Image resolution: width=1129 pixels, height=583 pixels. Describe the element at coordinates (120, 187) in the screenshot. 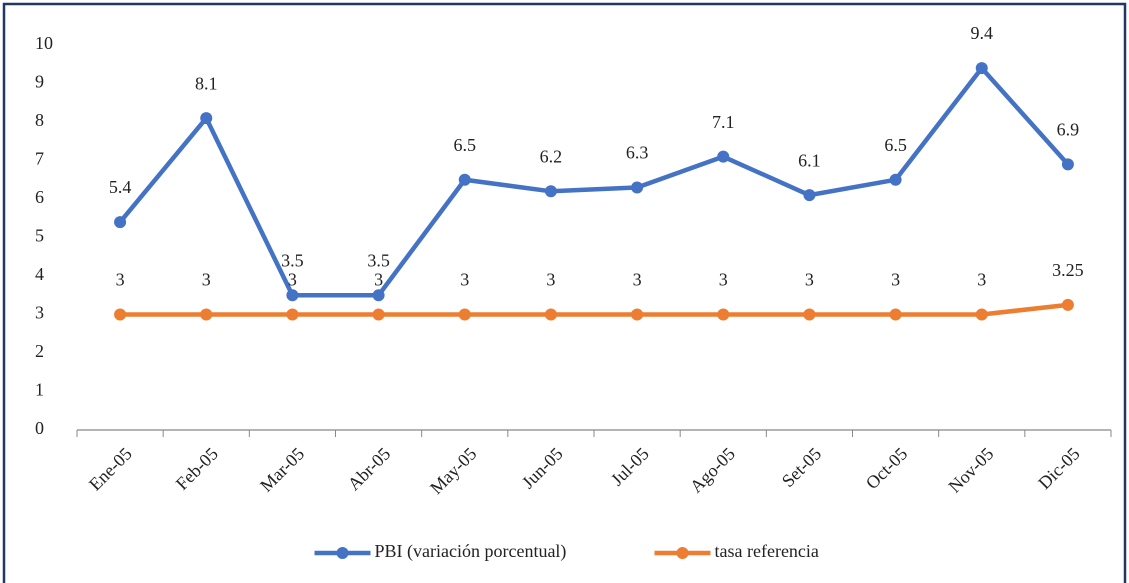

I see `data-label: 5.4` at that location.